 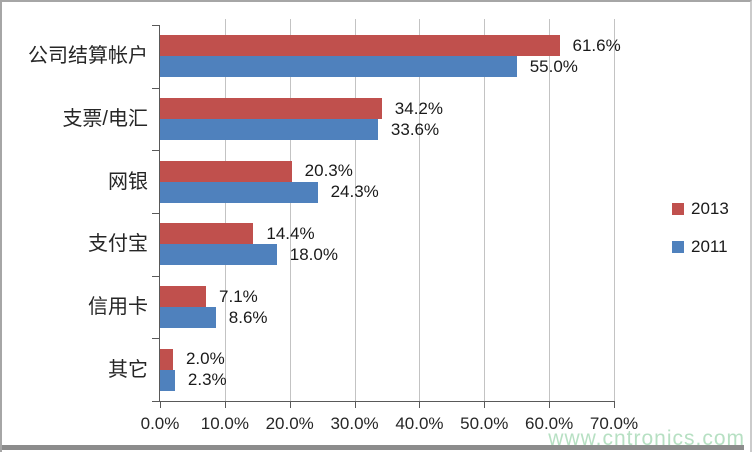 What do you see at coordinates (313, 254) in the screenshot?
I see `value-label-2011: 18.0%` at bounding box center [313, 254].